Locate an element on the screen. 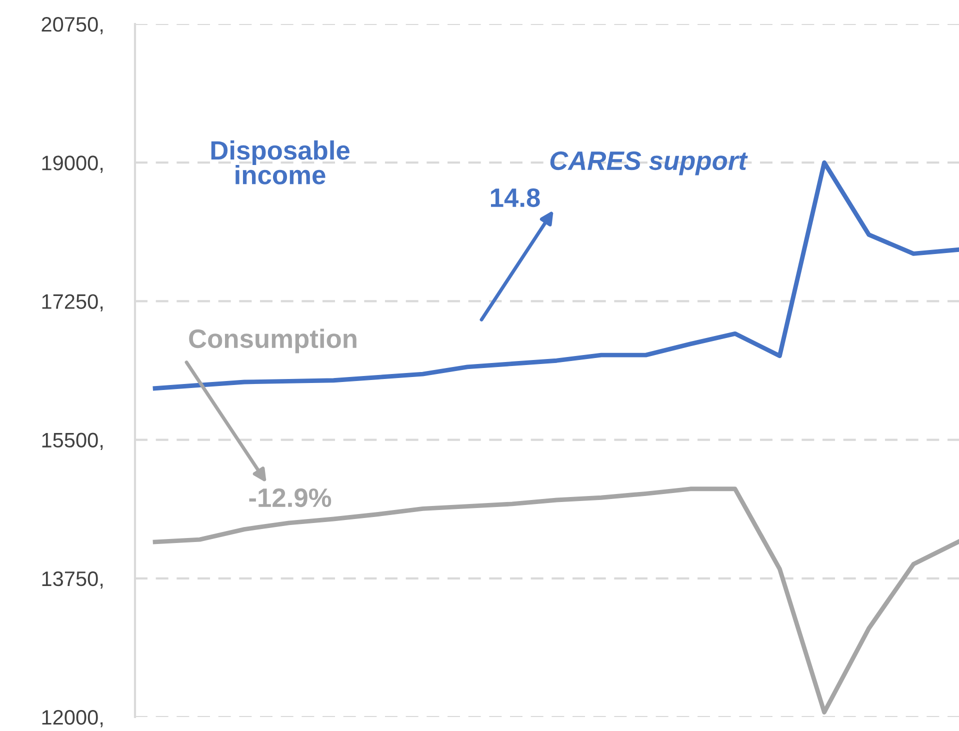  y-tick-label: 12000, is located at coordinates (72, 719).